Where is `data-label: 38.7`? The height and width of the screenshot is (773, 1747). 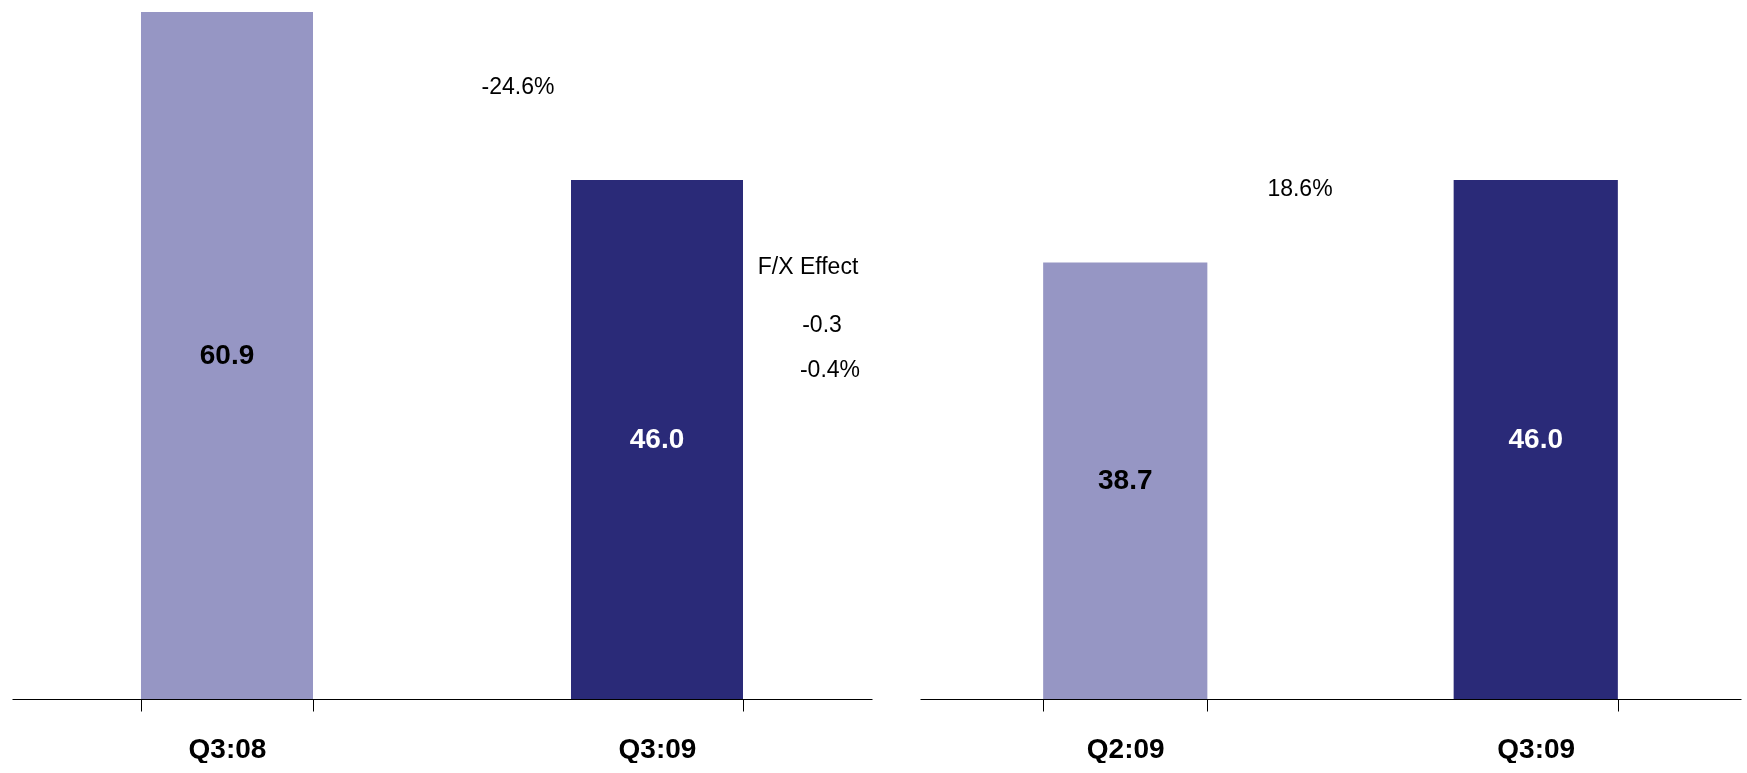 data-label: 38.7 is located at coordinates (1125, 479).